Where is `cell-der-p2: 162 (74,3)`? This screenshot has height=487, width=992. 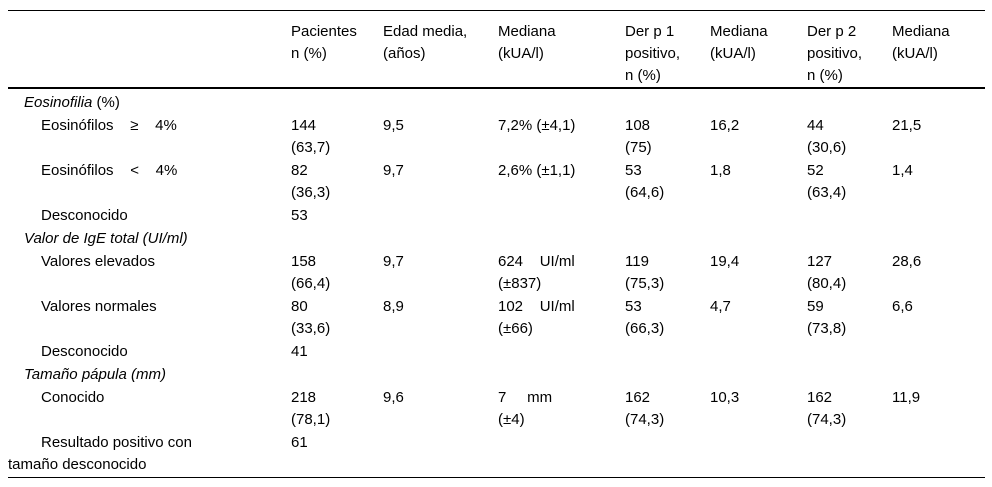
cell-der-p2: 162 (74,3) is located at coordinates (827, 408).